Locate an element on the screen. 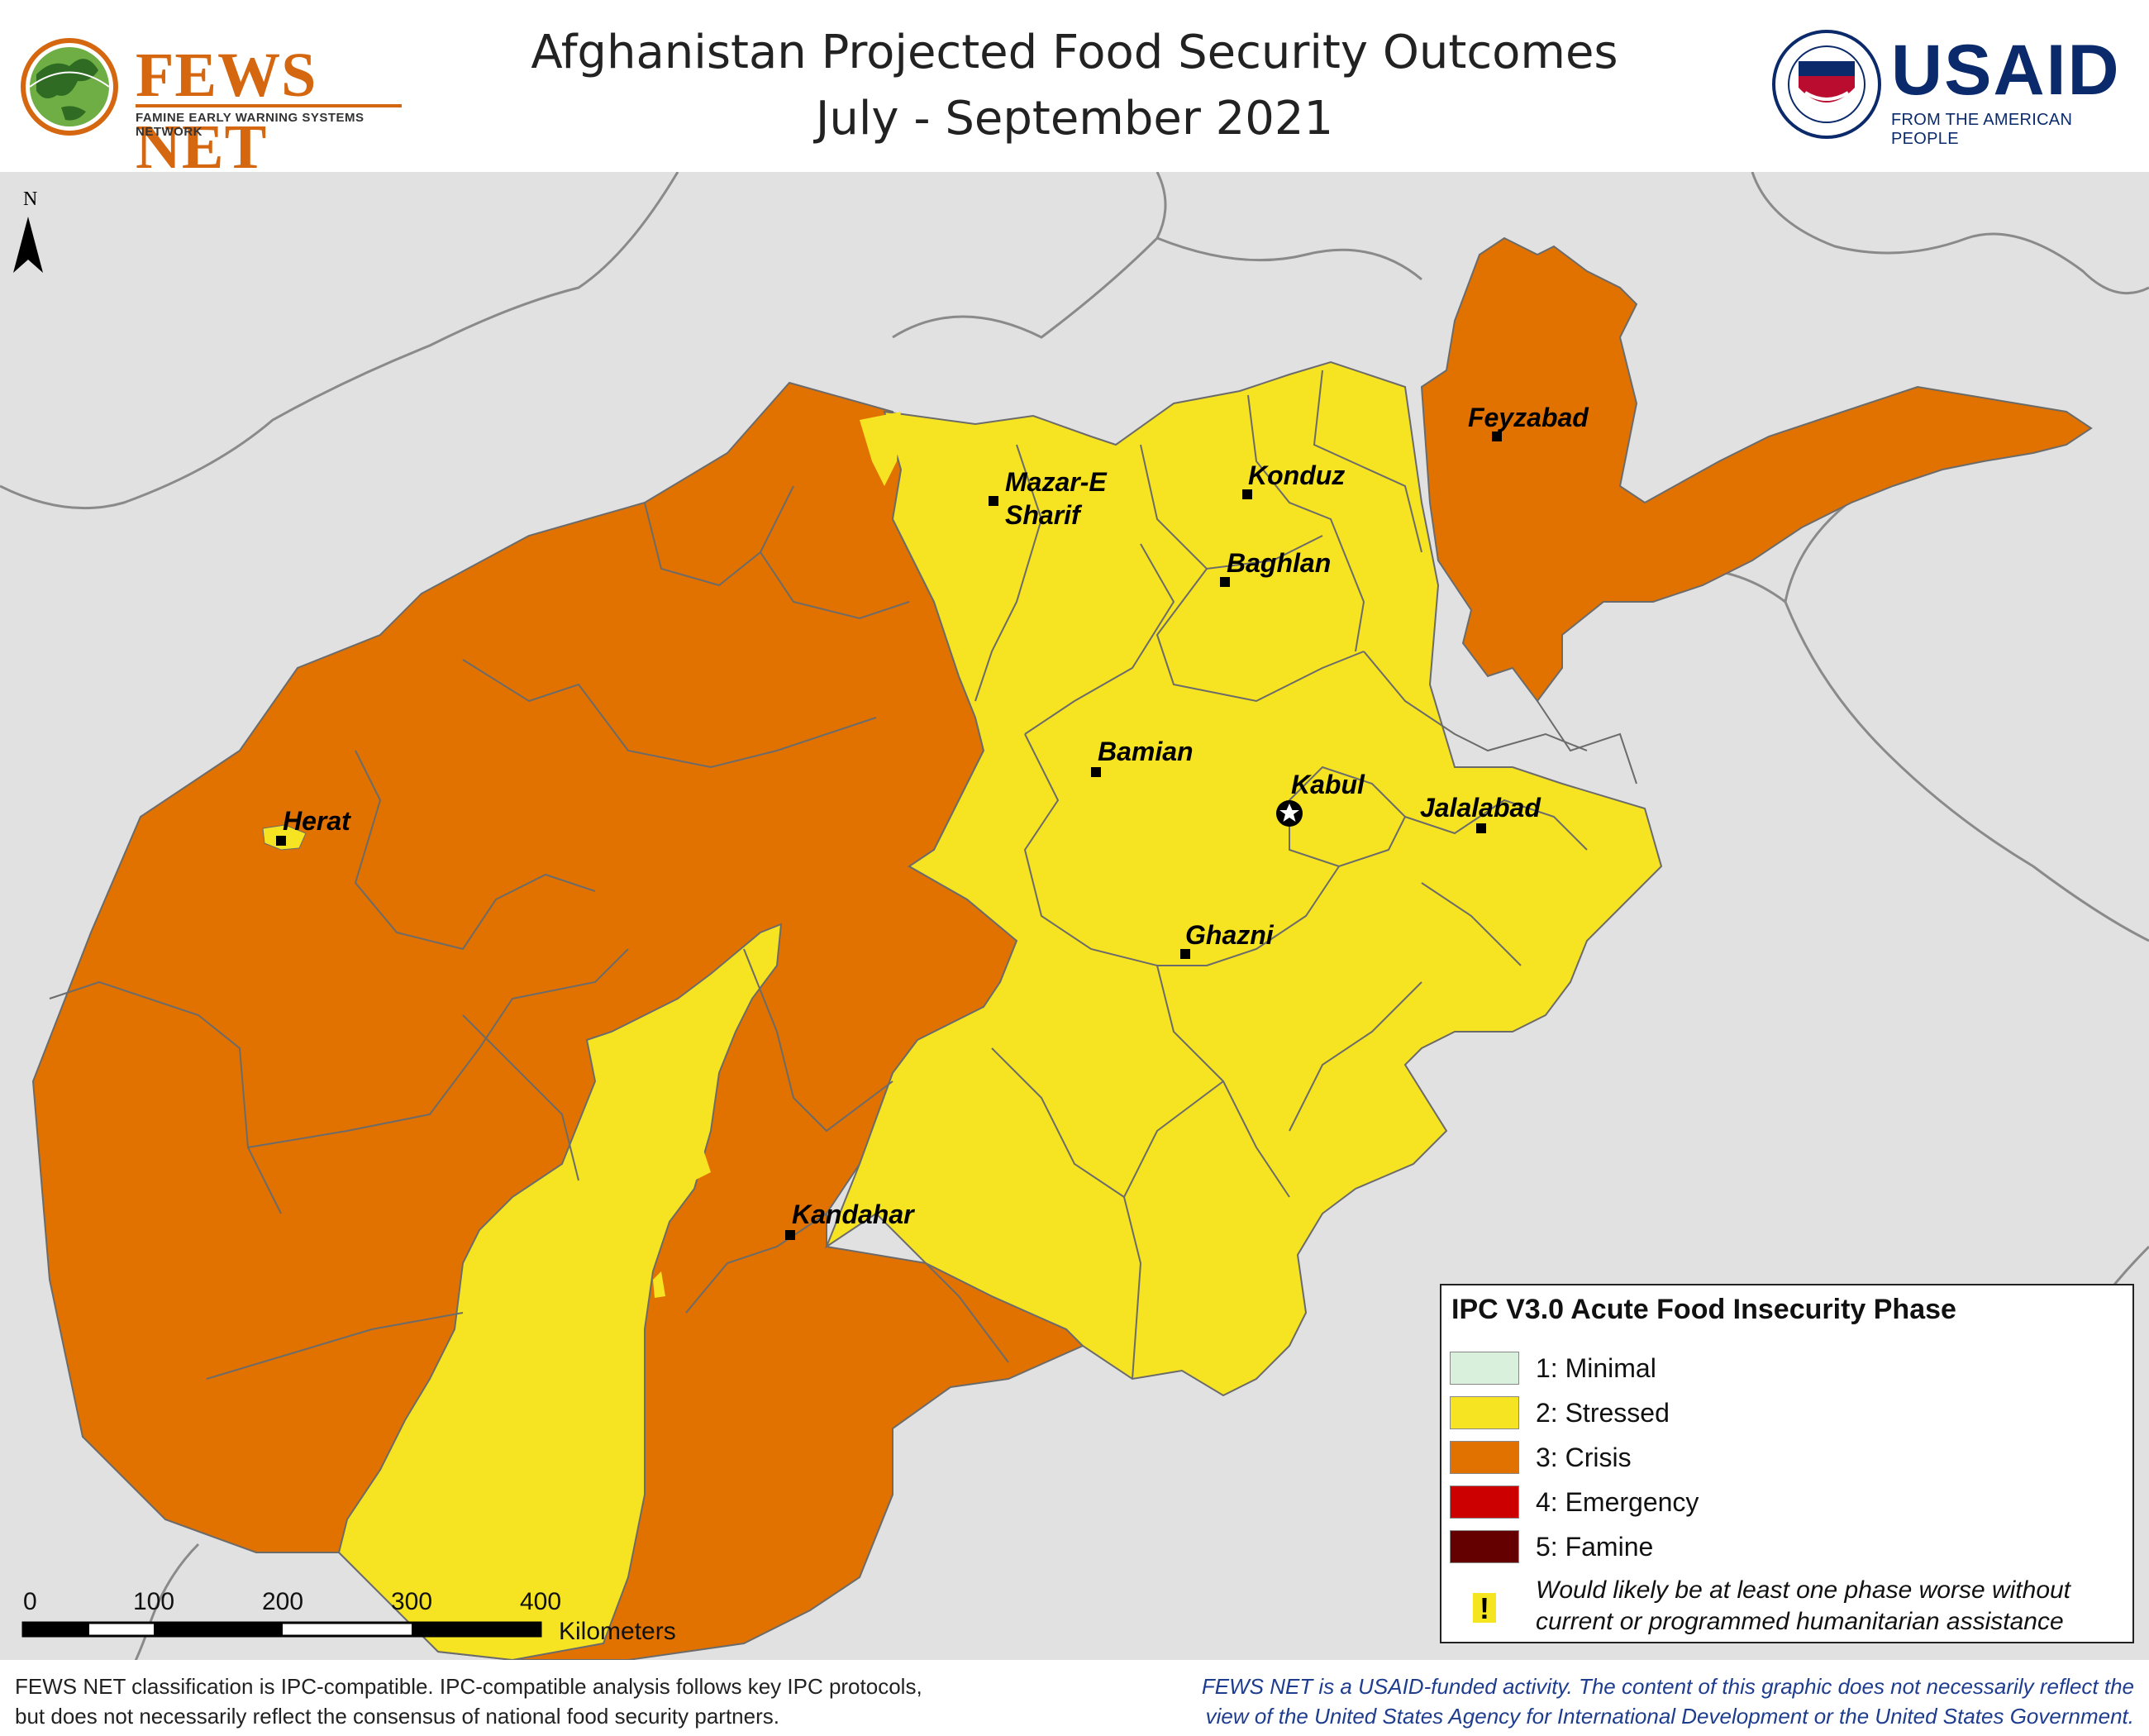 Image resolution: width=2149 pixels, height=1736 pixels. scale-tick-200: 200 is located at coordinates (283, 1603).